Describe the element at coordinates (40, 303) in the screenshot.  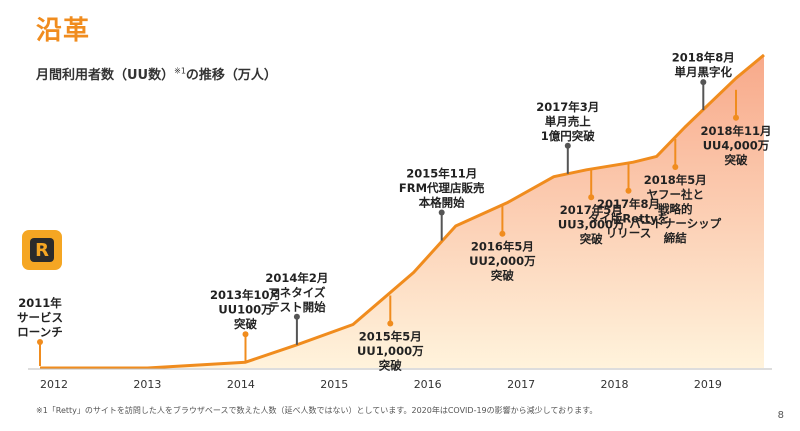
I see `milestone-label: 2011年` at that location.